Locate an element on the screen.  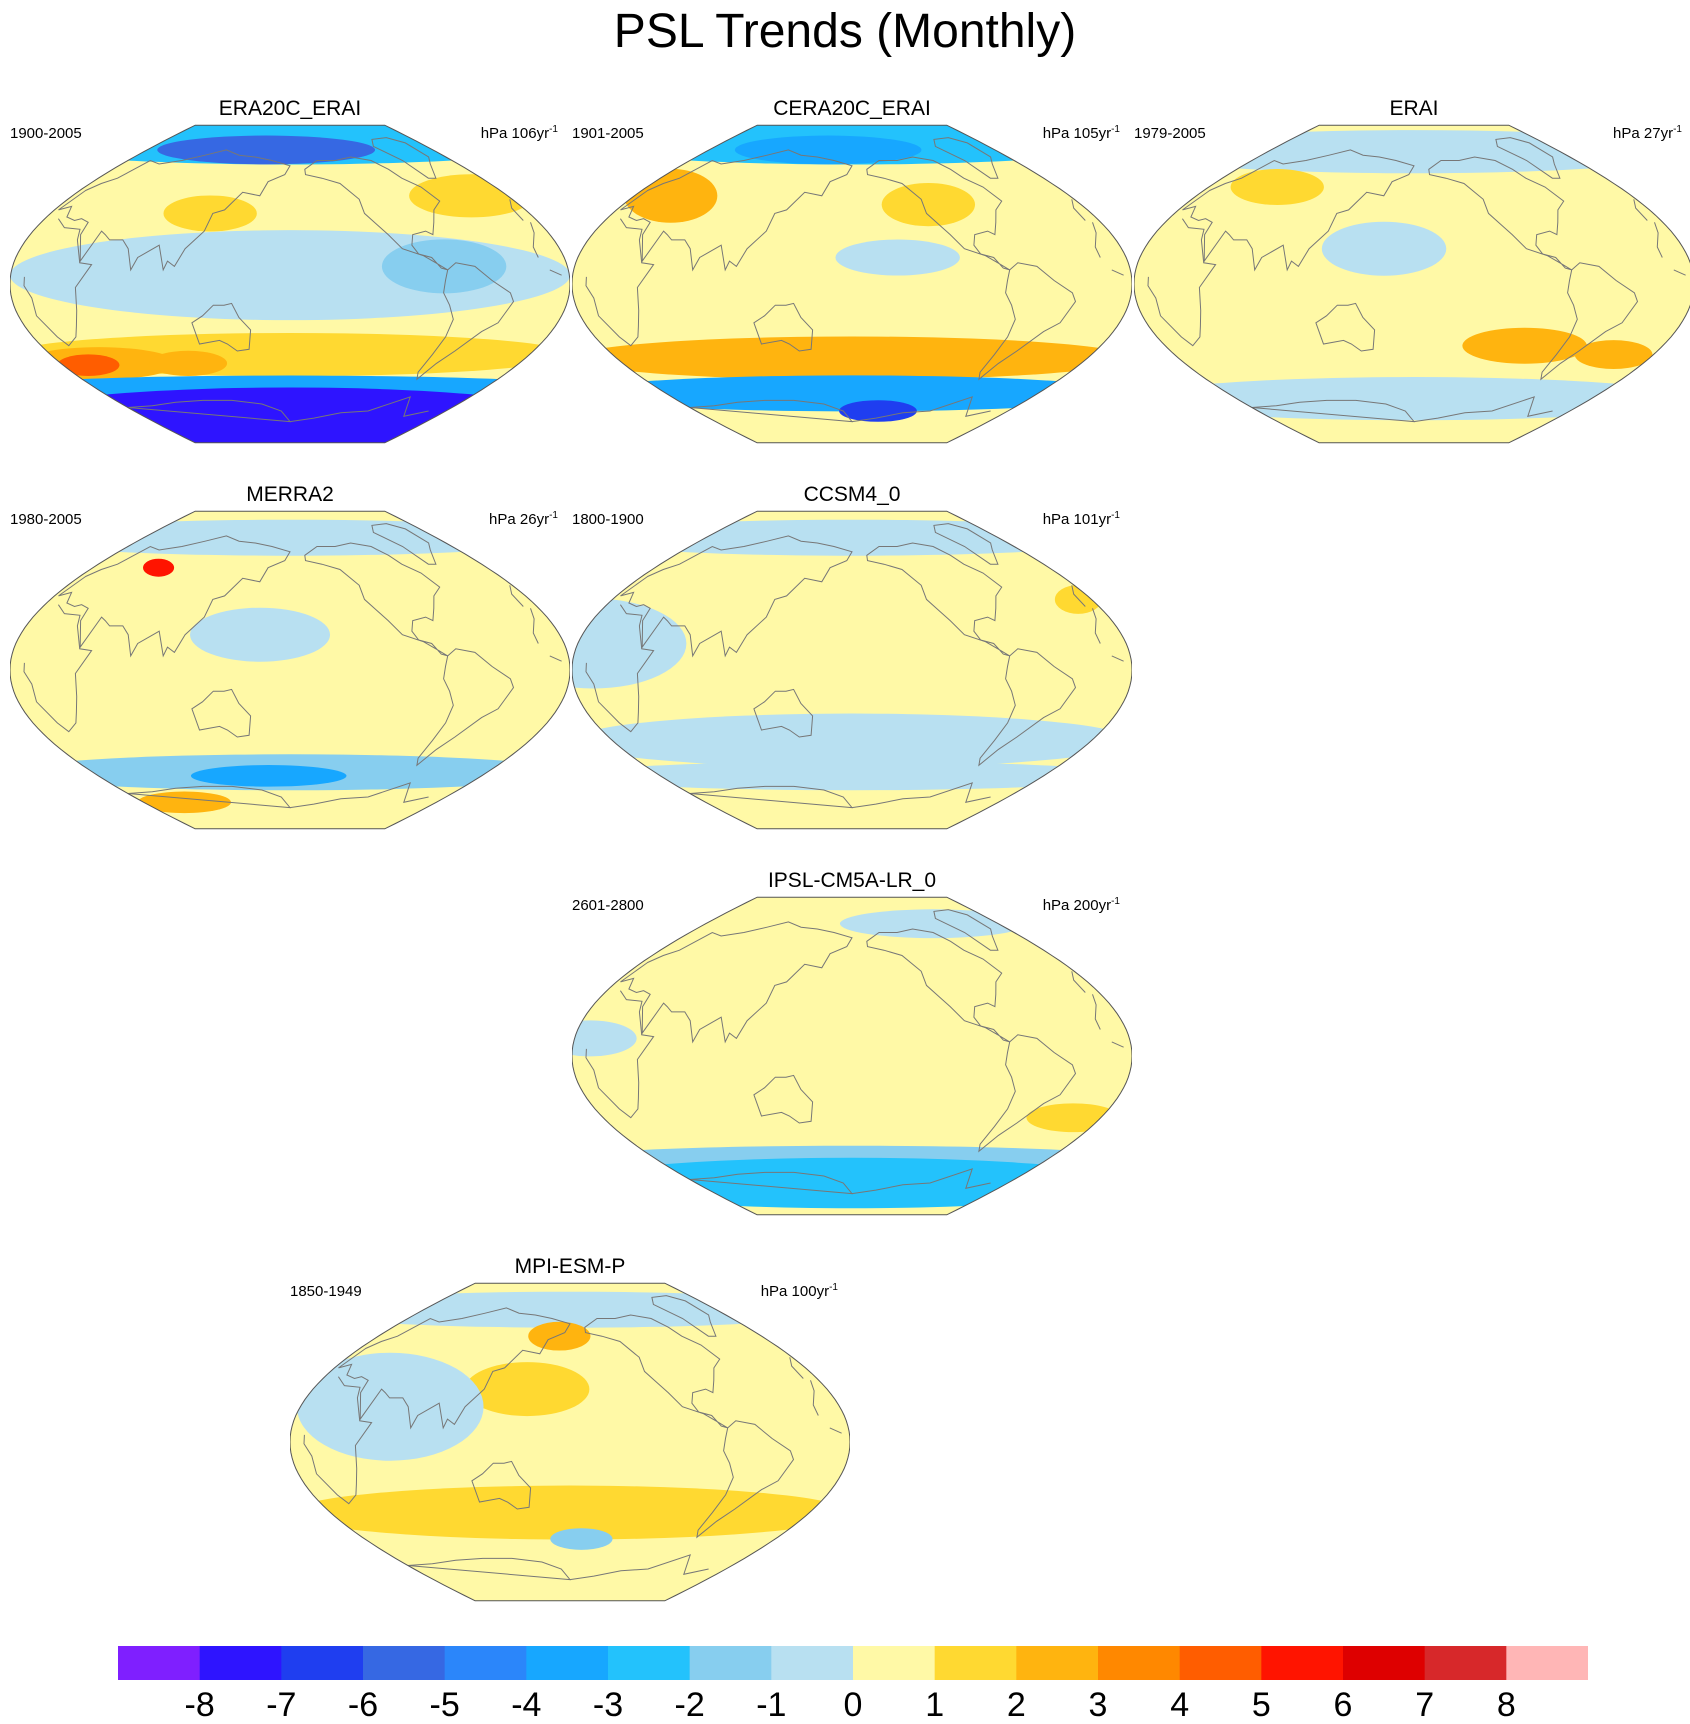
colorbar-label: 1 is located at coordinates (934, 1703).